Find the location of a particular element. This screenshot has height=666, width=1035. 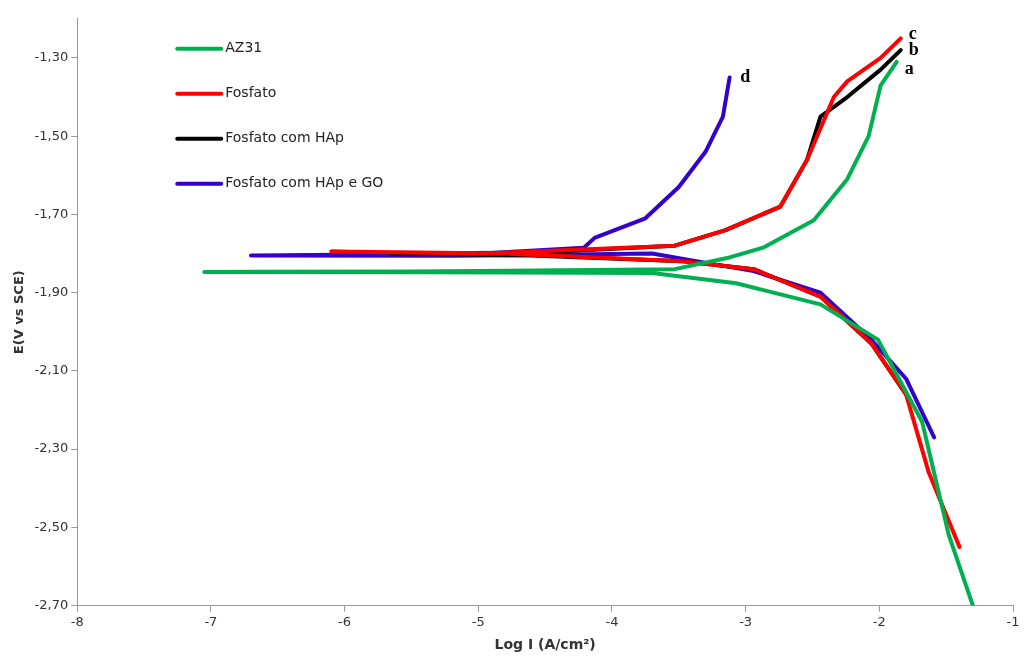

y-axis-title: E(V vs SCE) is located at coordinates (19, 312).